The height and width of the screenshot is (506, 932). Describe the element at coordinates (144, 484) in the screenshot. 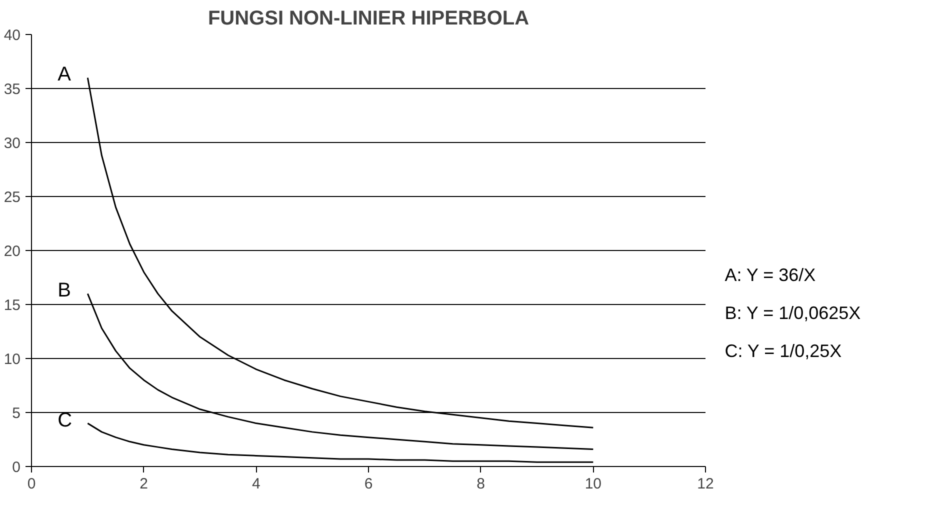

I see `x-tick-label: 2` at that location.